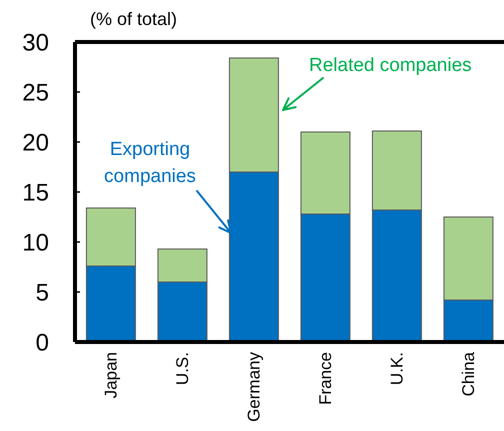 The image size is (504, 431). I want to click on y-tick-label: 15, so click(35, 193).